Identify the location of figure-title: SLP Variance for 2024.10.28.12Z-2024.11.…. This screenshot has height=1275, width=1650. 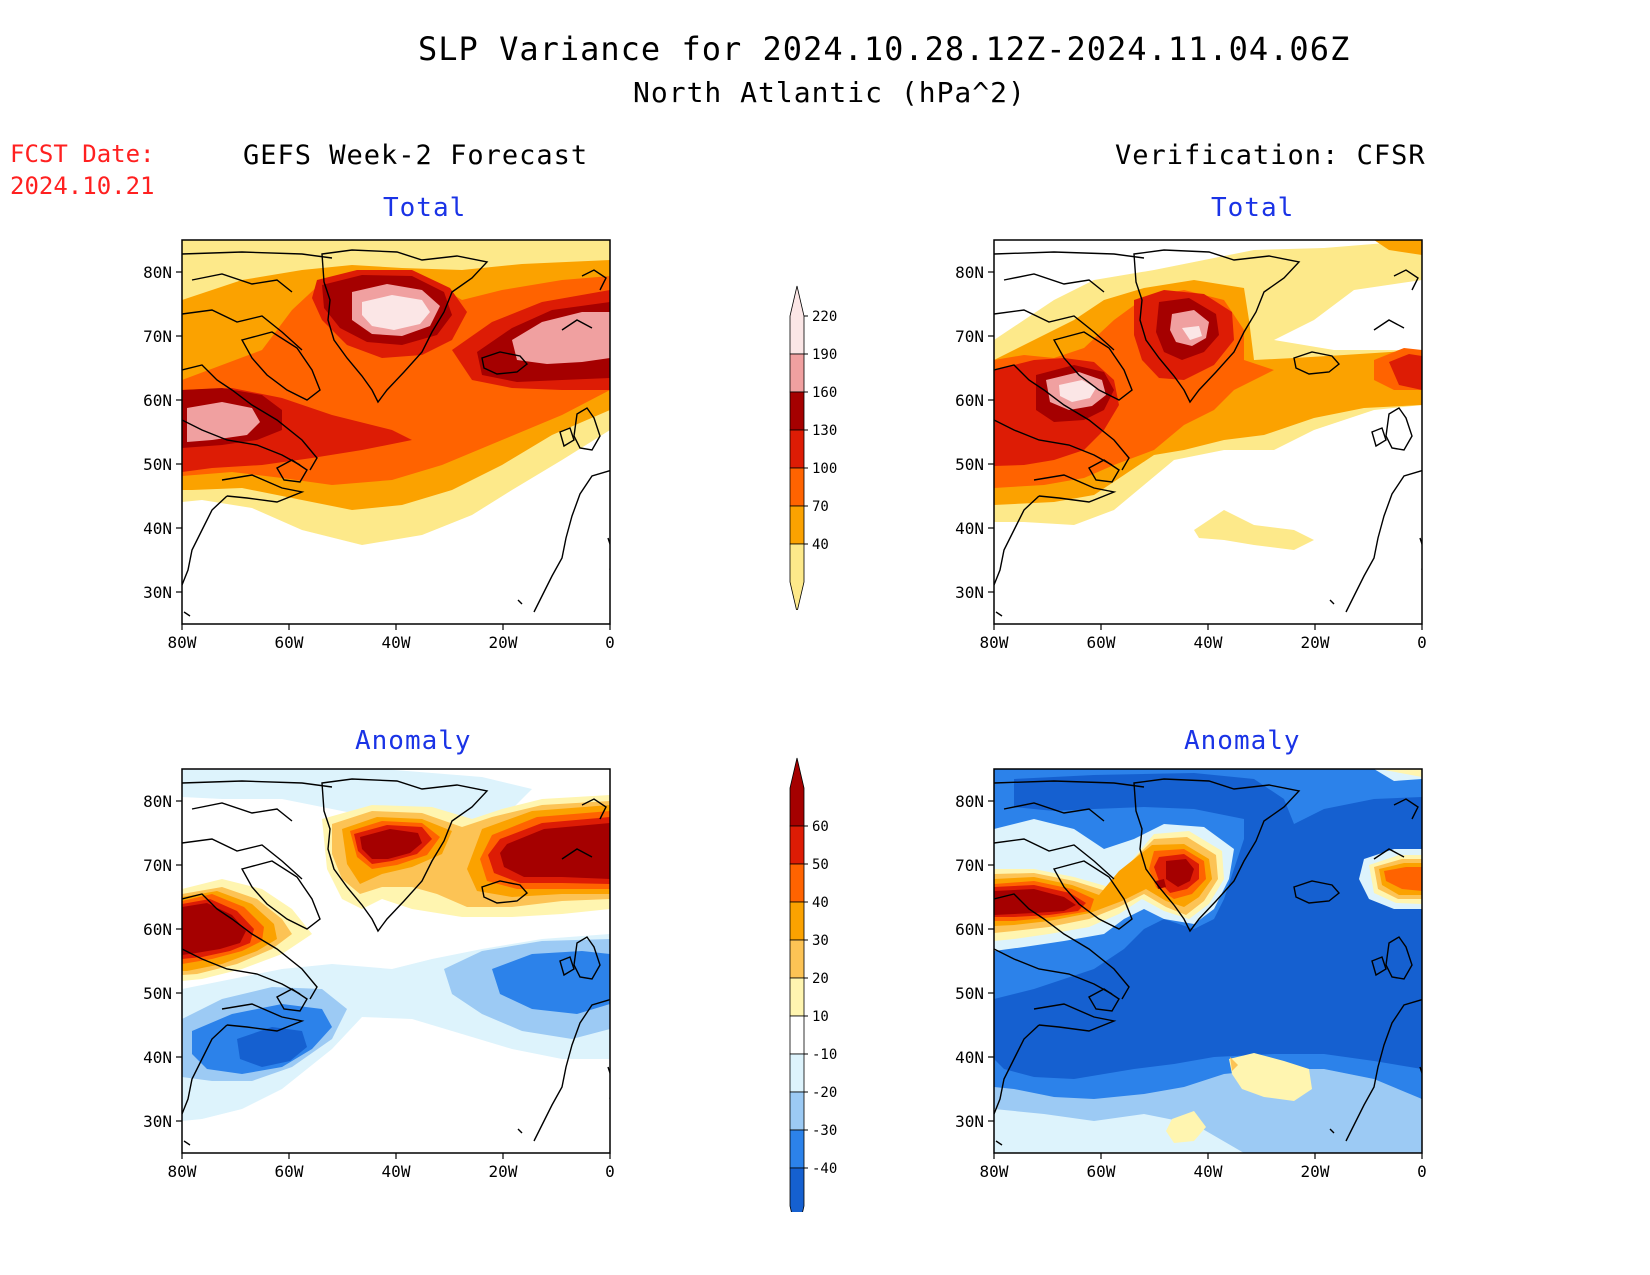
(884, 49).